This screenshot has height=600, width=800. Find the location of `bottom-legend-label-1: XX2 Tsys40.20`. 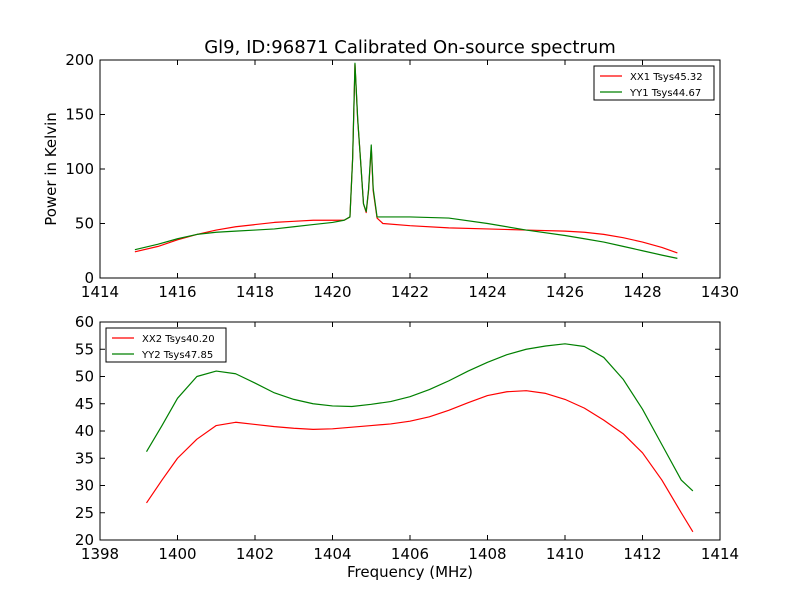

bottom-legend-label-1: XX2 Tsys40.20 is located at coordinates (178, 339).